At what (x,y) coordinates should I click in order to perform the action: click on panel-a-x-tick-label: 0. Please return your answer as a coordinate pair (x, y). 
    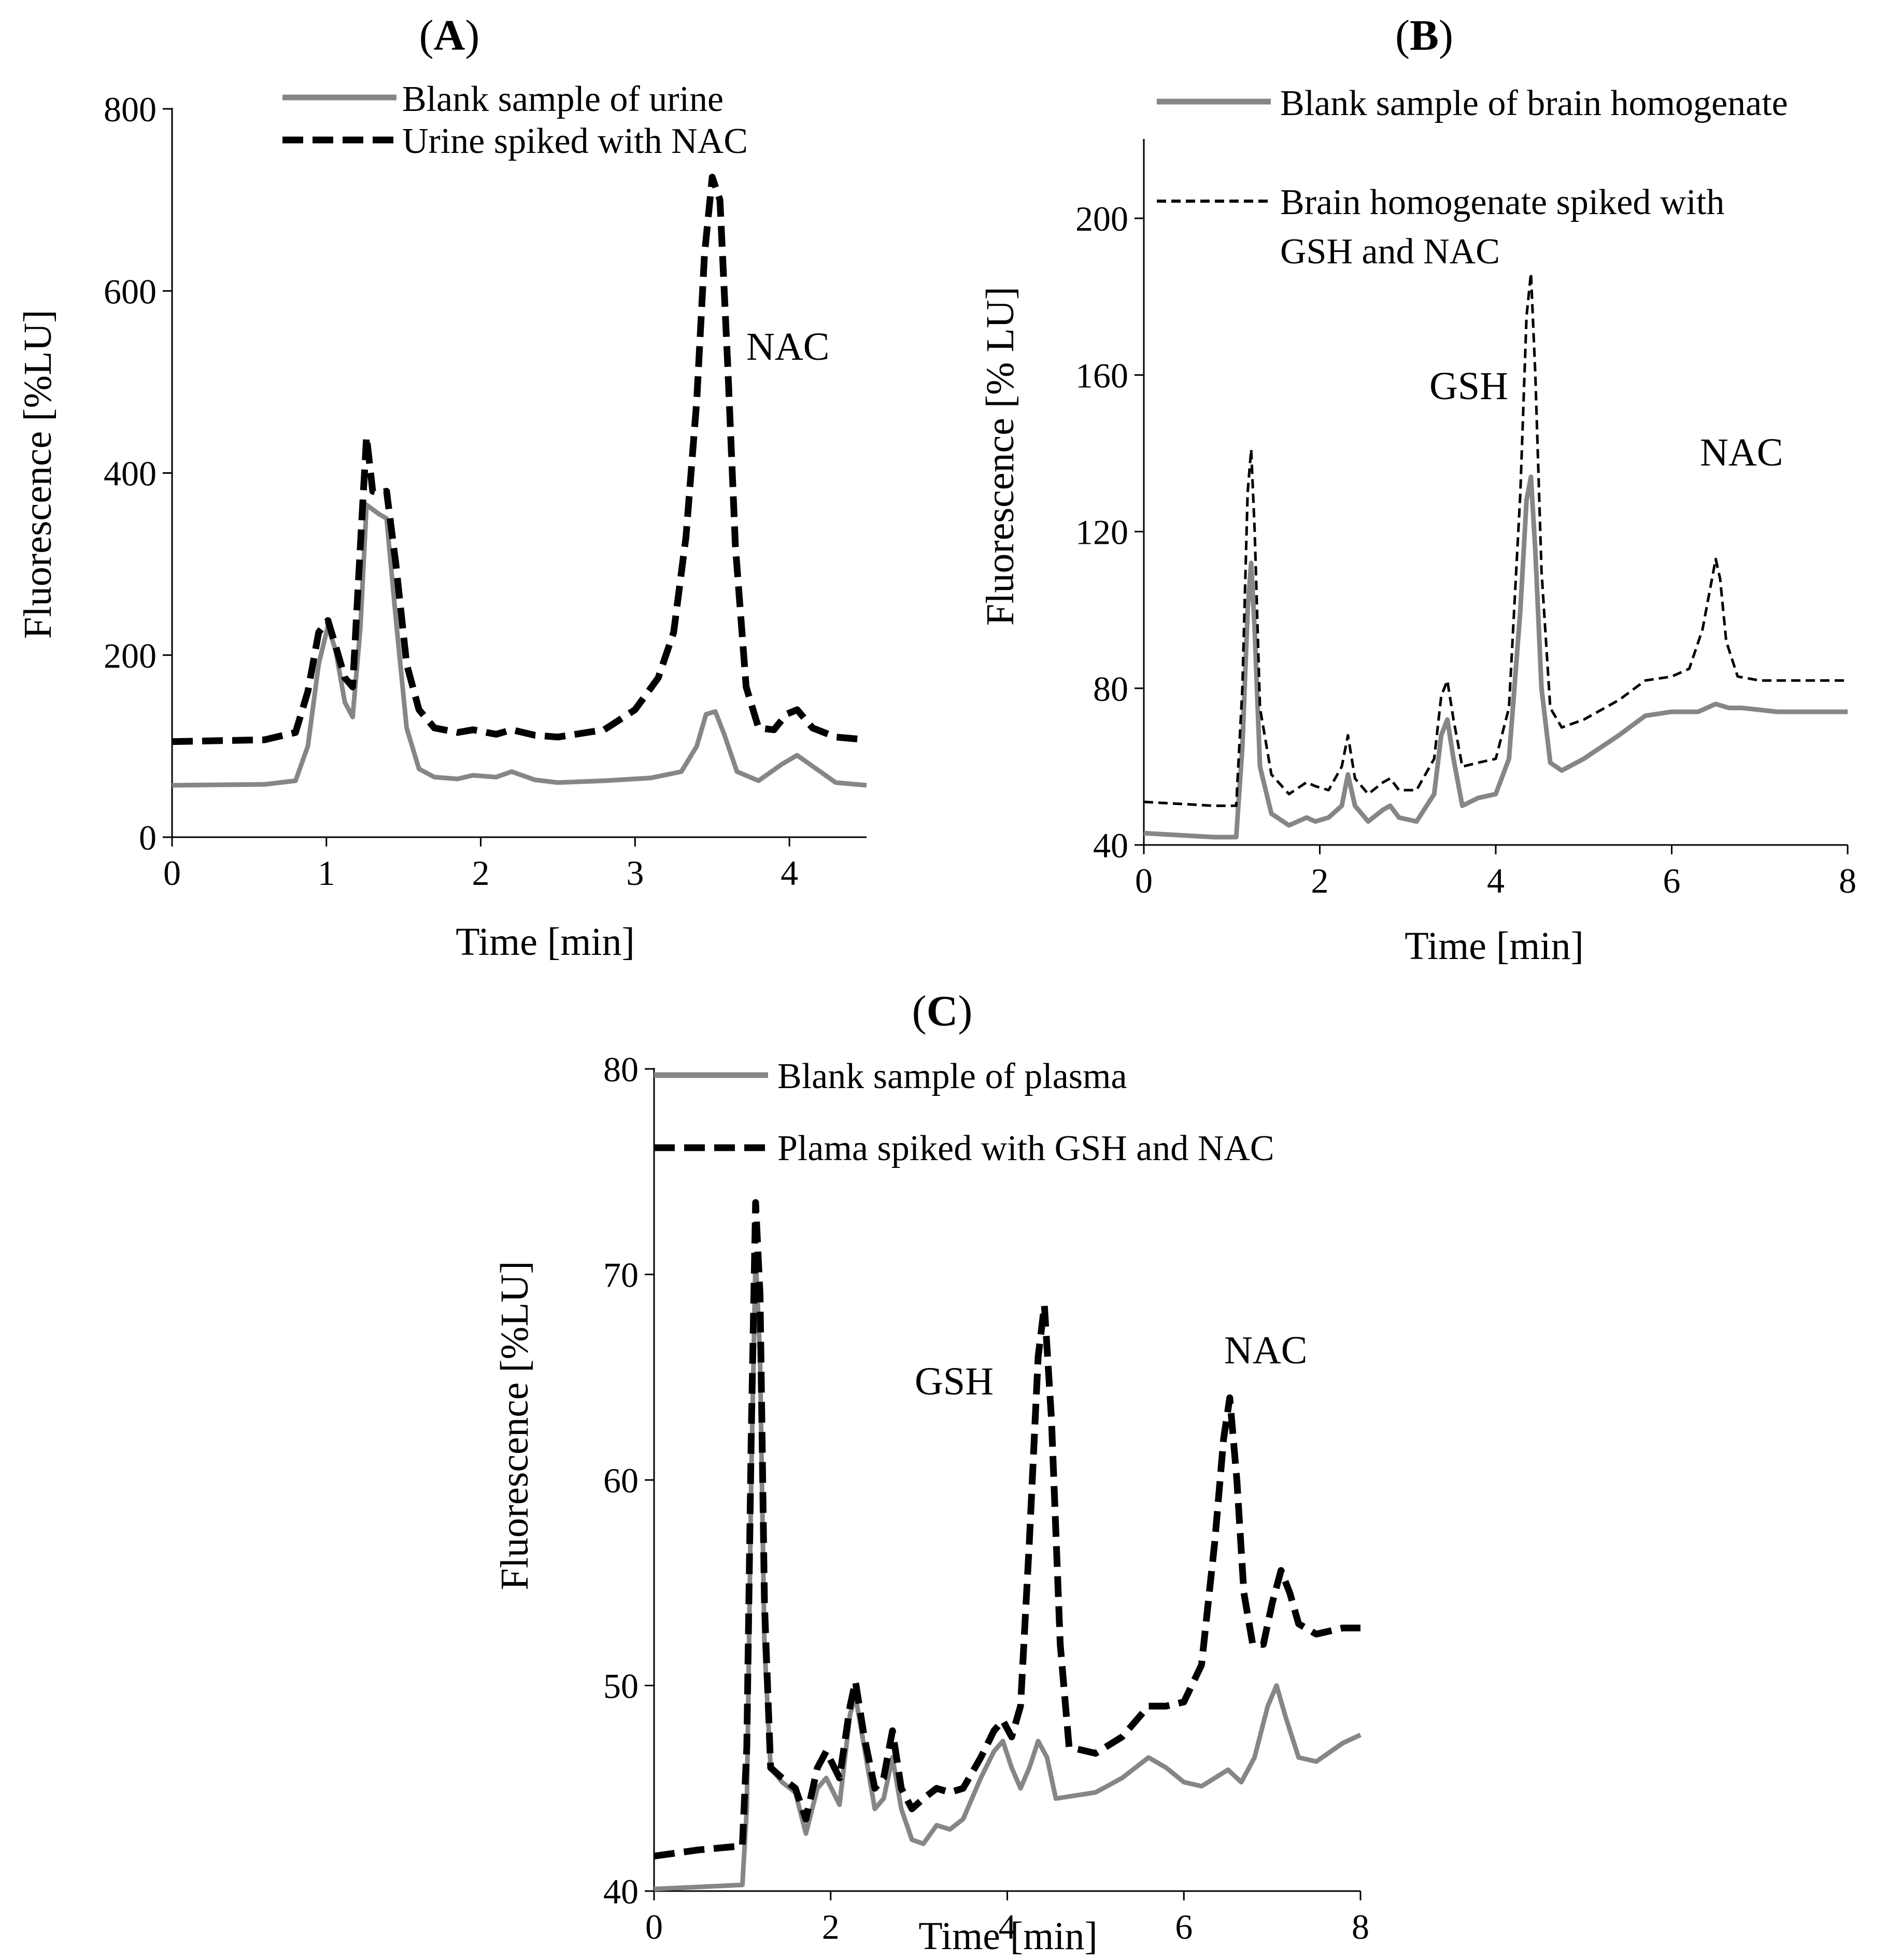
    Looking at the image, I should click on (172, 873).